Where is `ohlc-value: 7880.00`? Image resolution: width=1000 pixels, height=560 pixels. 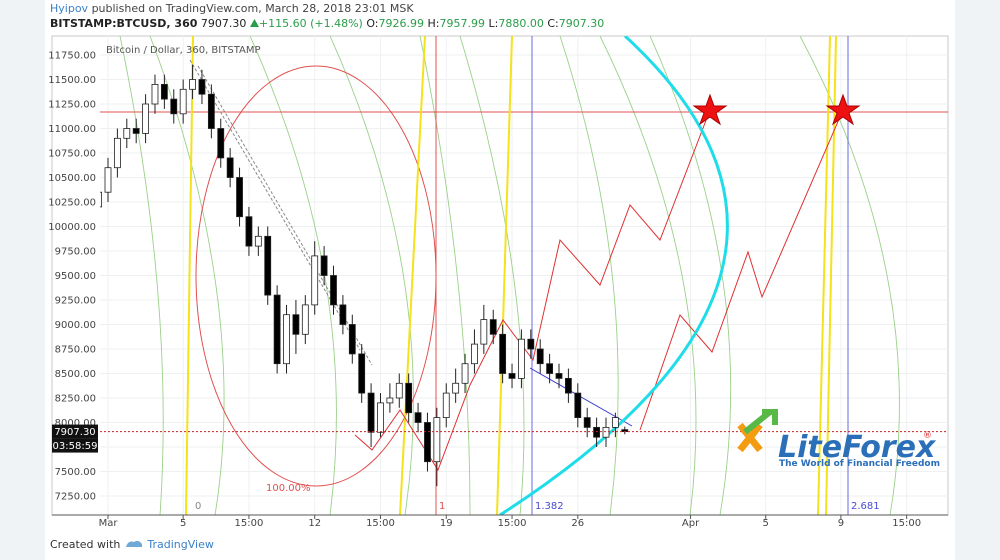
ohlc-value: 7880.00 is located at coordinates (521, 23).